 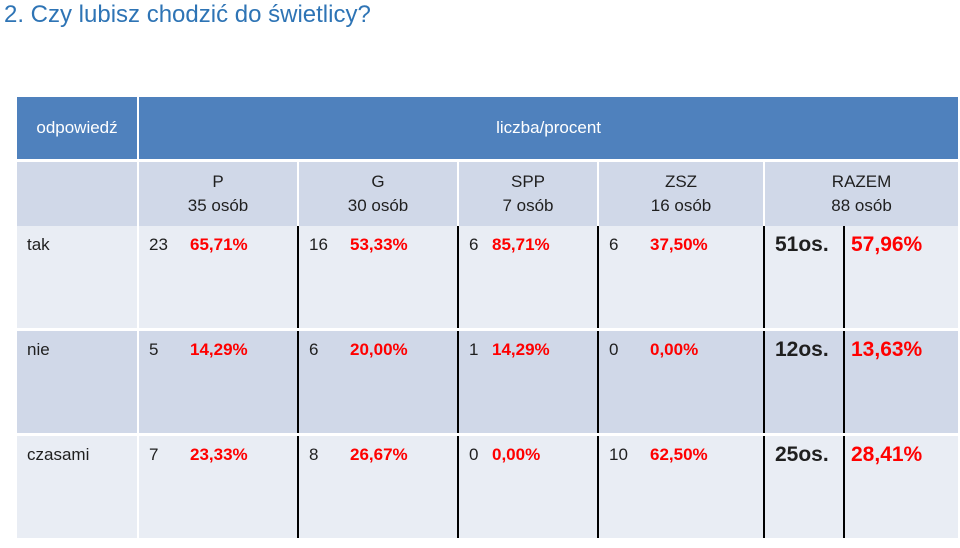 What do you see at coordinates (78, 129) in the screenshot?
I see `answer-header: odpowiedź` at bounding box center [78, 129].